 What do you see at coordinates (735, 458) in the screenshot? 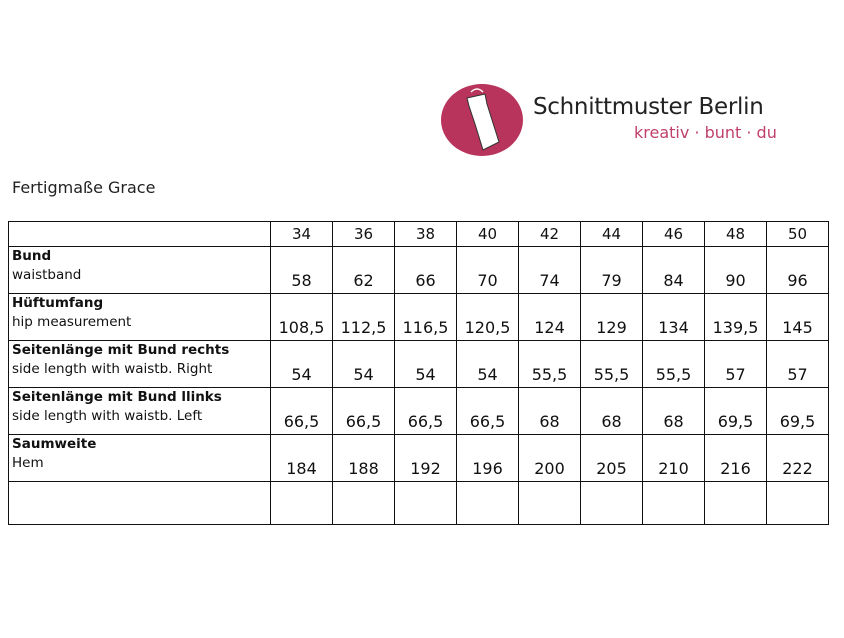
I see `value-cell: 216` at bounding box center [735, 458].